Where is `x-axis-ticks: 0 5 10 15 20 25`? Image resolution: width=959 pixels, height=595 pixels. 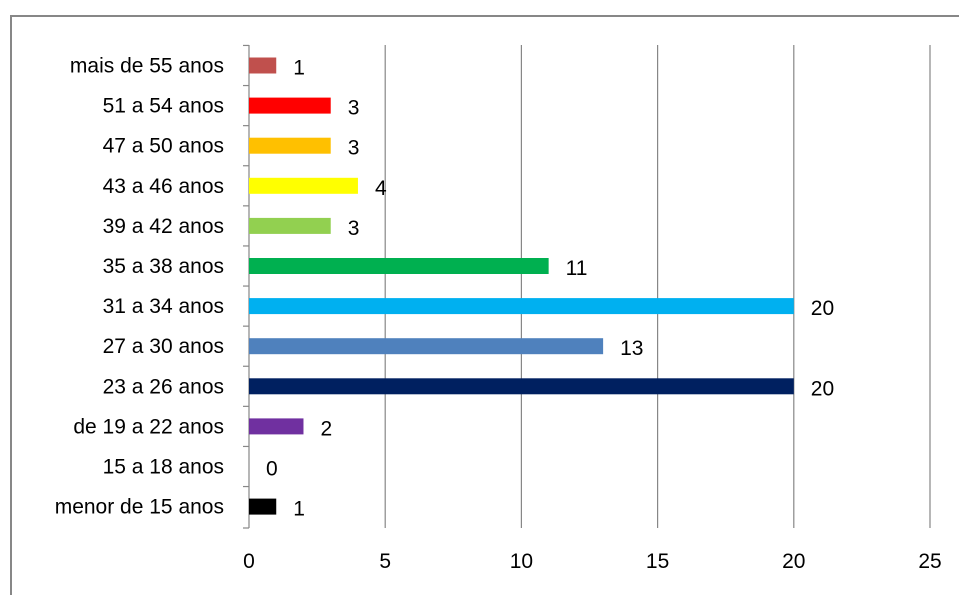
x-axis-ticks: 0 5 10 15 20 25 is located at coordinates (592, 561).